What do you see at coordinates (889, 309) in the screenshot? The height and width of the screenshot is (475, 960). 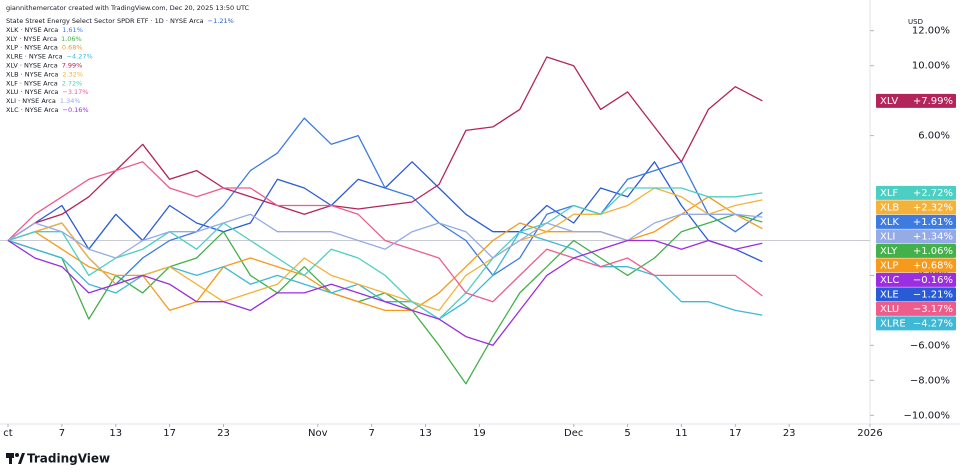 I see `badge-name: XLU` at bounding box center [889, 309].